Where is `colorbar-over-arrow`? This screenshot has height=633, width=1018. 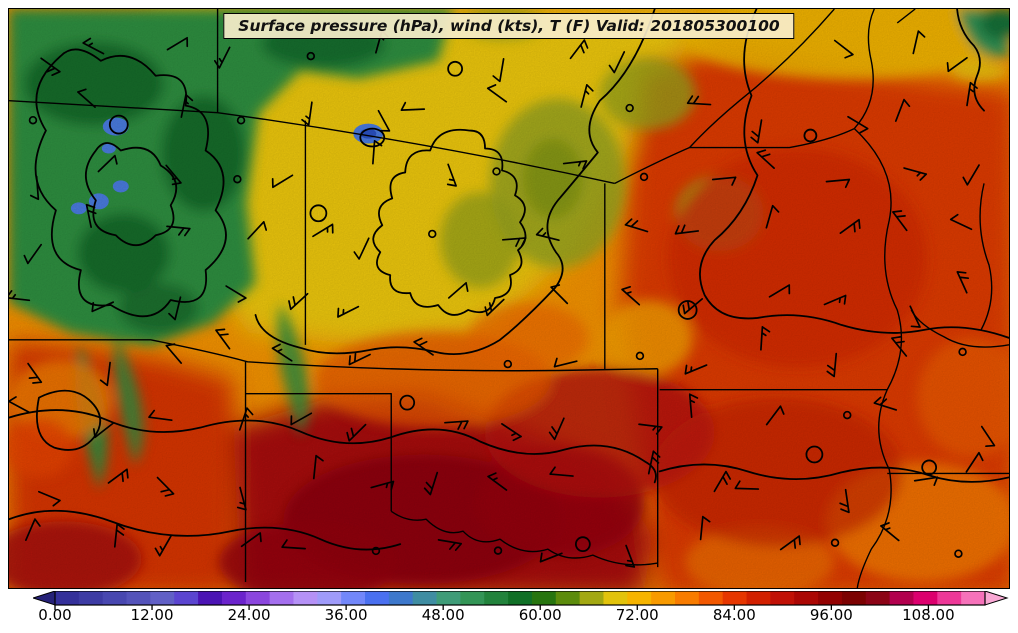
colorbar-over-arrow is located at coordinates (996, 598).